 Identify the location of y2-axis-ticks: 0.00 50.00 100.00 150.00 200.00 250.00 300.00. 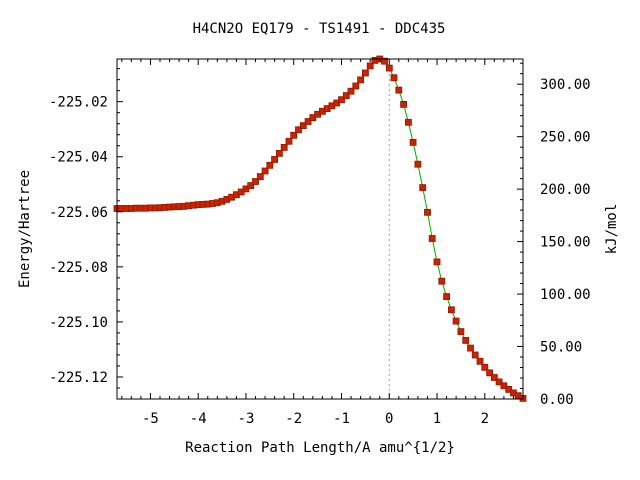
(554, 235).